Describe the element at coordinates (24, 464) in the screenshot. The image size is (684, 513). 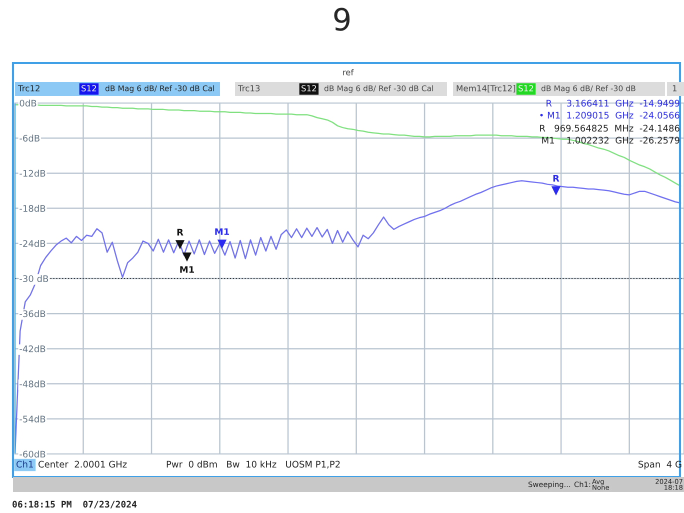
I see `text: Ch1` at that location.